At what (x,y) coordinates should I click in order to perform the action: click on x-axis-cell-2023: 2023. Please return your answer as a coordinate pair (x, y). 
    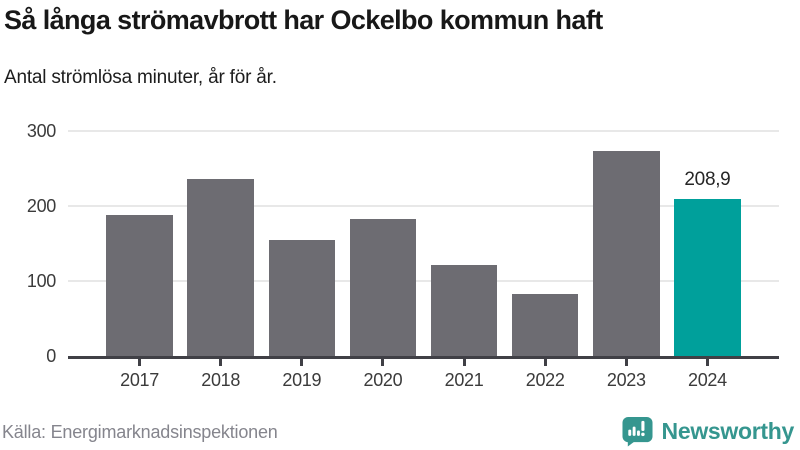
    Looking at the image, I should click on (626, 375).